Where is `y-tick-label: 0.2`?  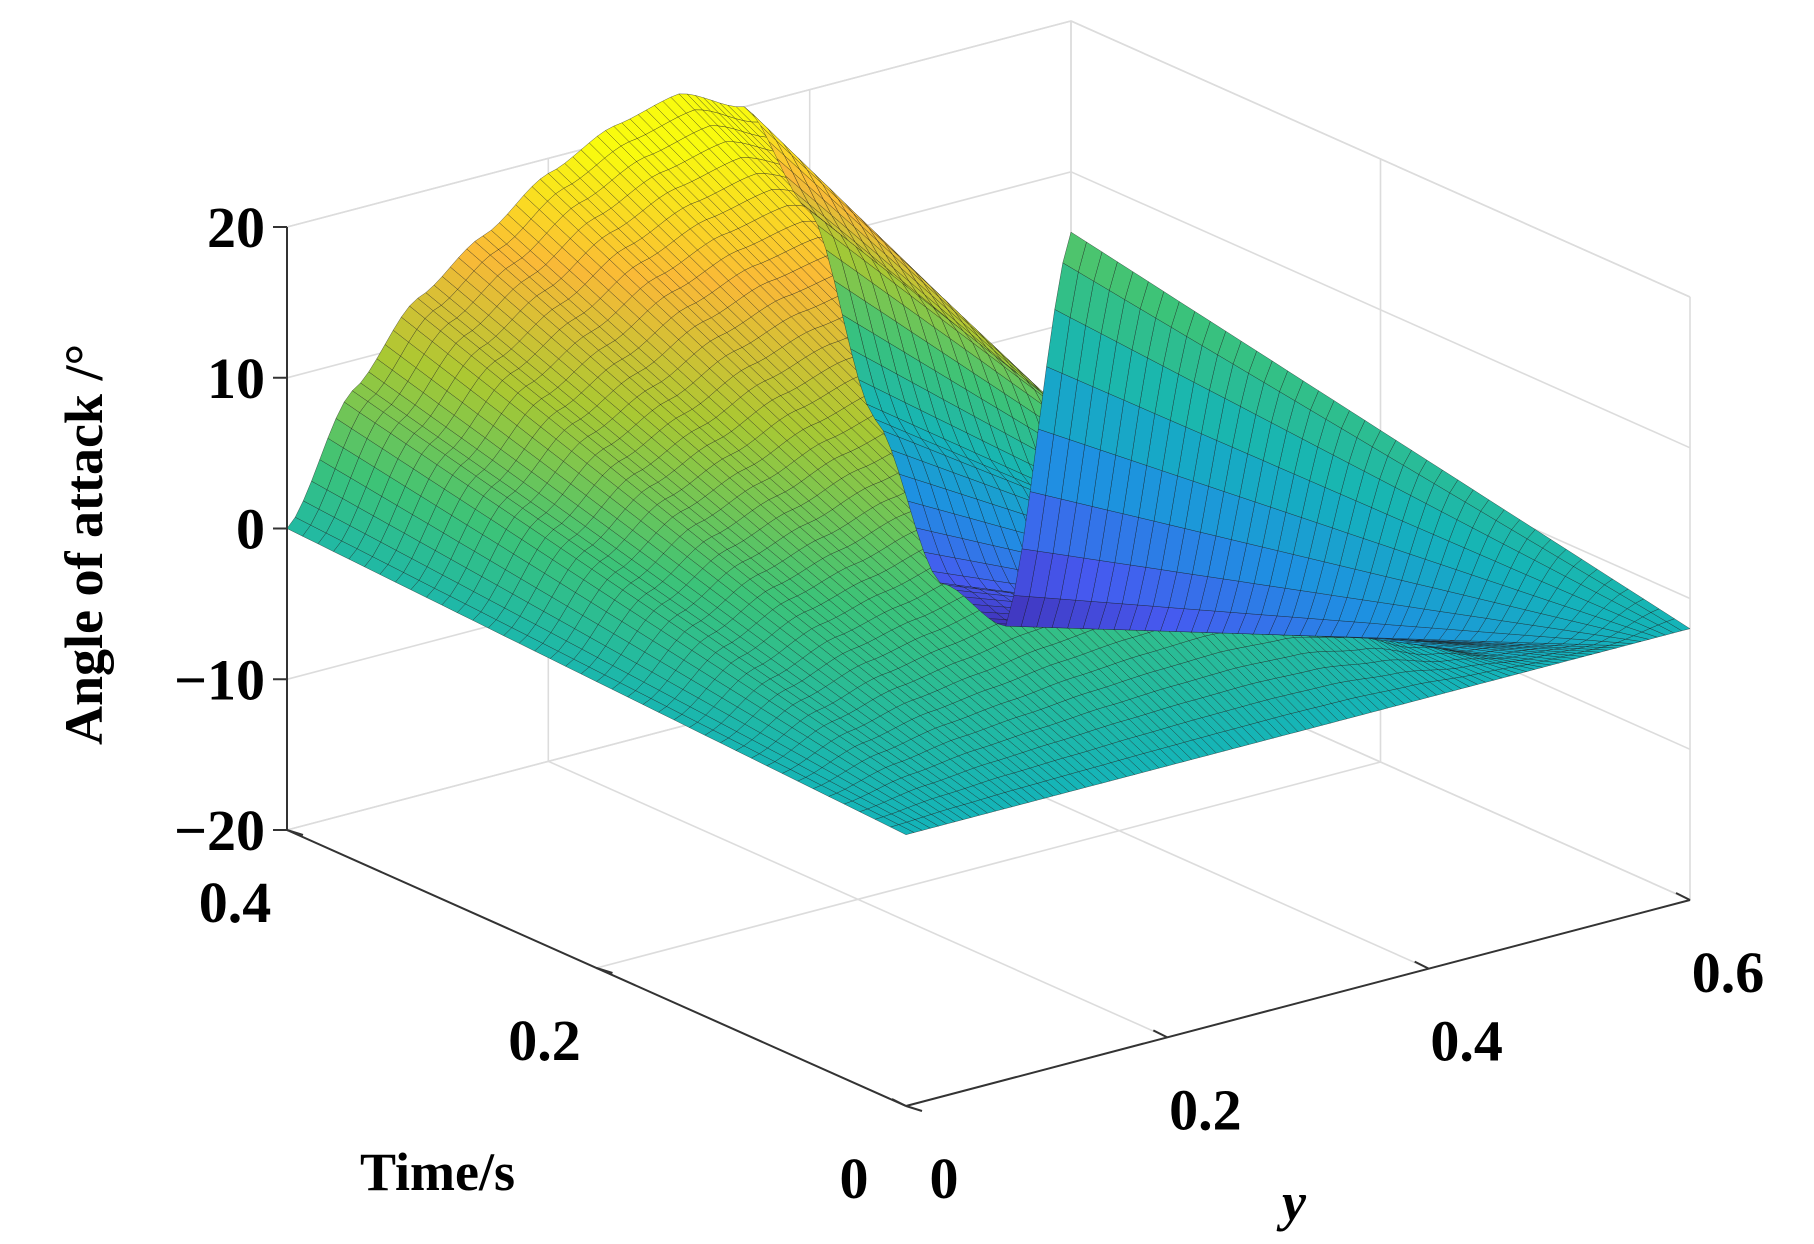
y-tick-label: 0.2 is located at coordinates (1205, 1109).